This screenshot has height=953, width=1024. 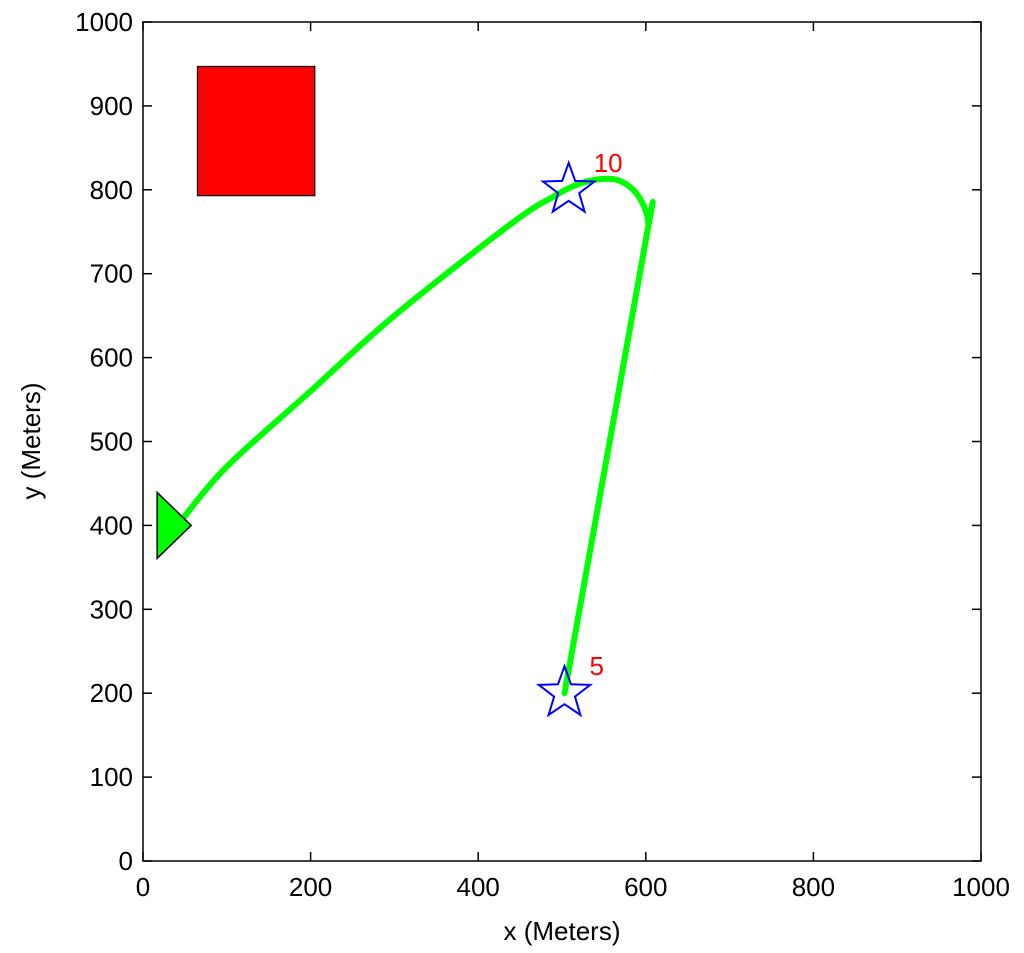 I want to click on y-tick-label: 1000, so click(x=104, y=22).